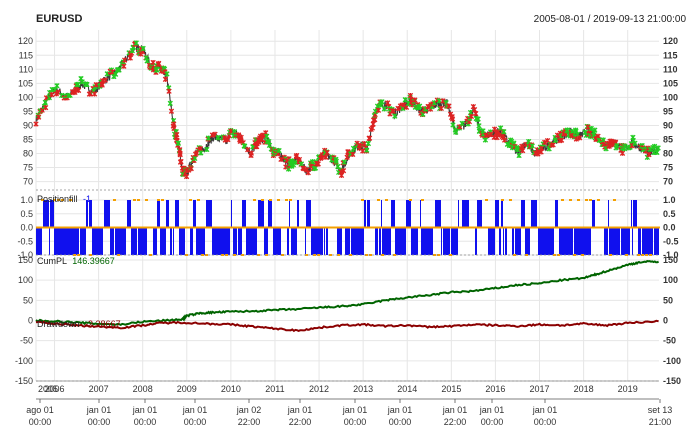 The image size is (700, 432). What do you see at coordinates (495, 389) in the screenshot?
I see `year-tick-label: 2016` at bounding box center [495, 389].